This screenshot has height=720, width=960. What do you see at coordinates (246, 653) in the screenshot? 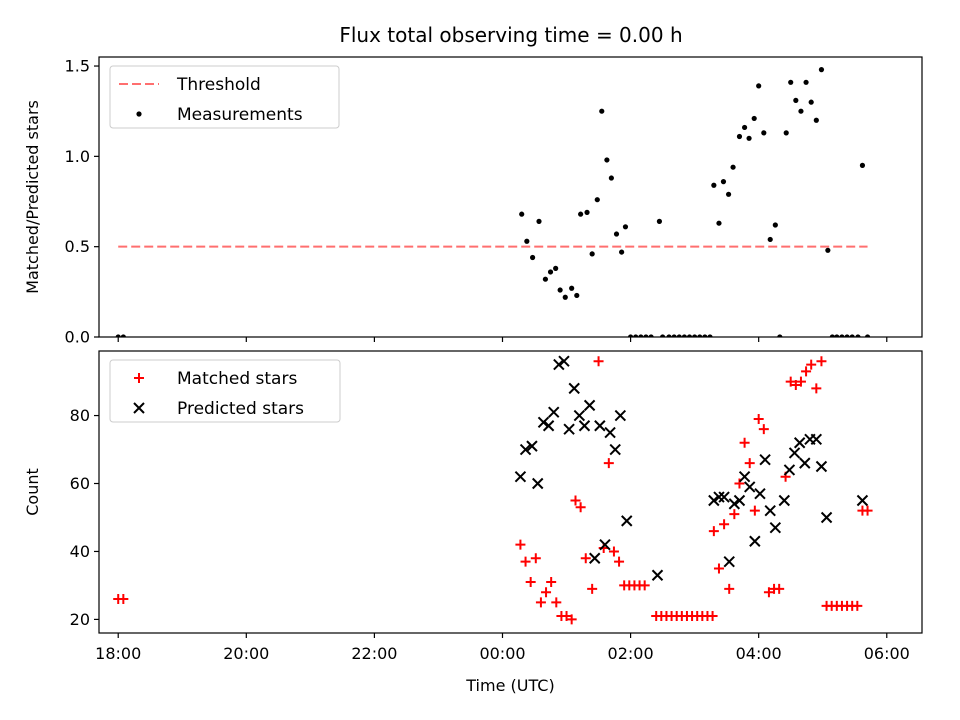
I see `x-tick-label: 20:00` at bounding box center [246, 653].